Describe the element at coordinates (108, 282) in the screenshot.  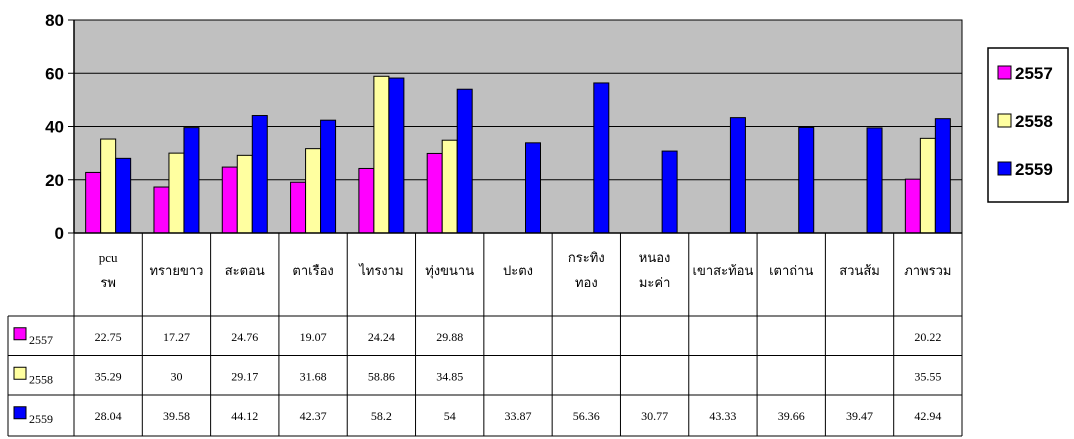
I see `category-label-line: รพ` at that location.